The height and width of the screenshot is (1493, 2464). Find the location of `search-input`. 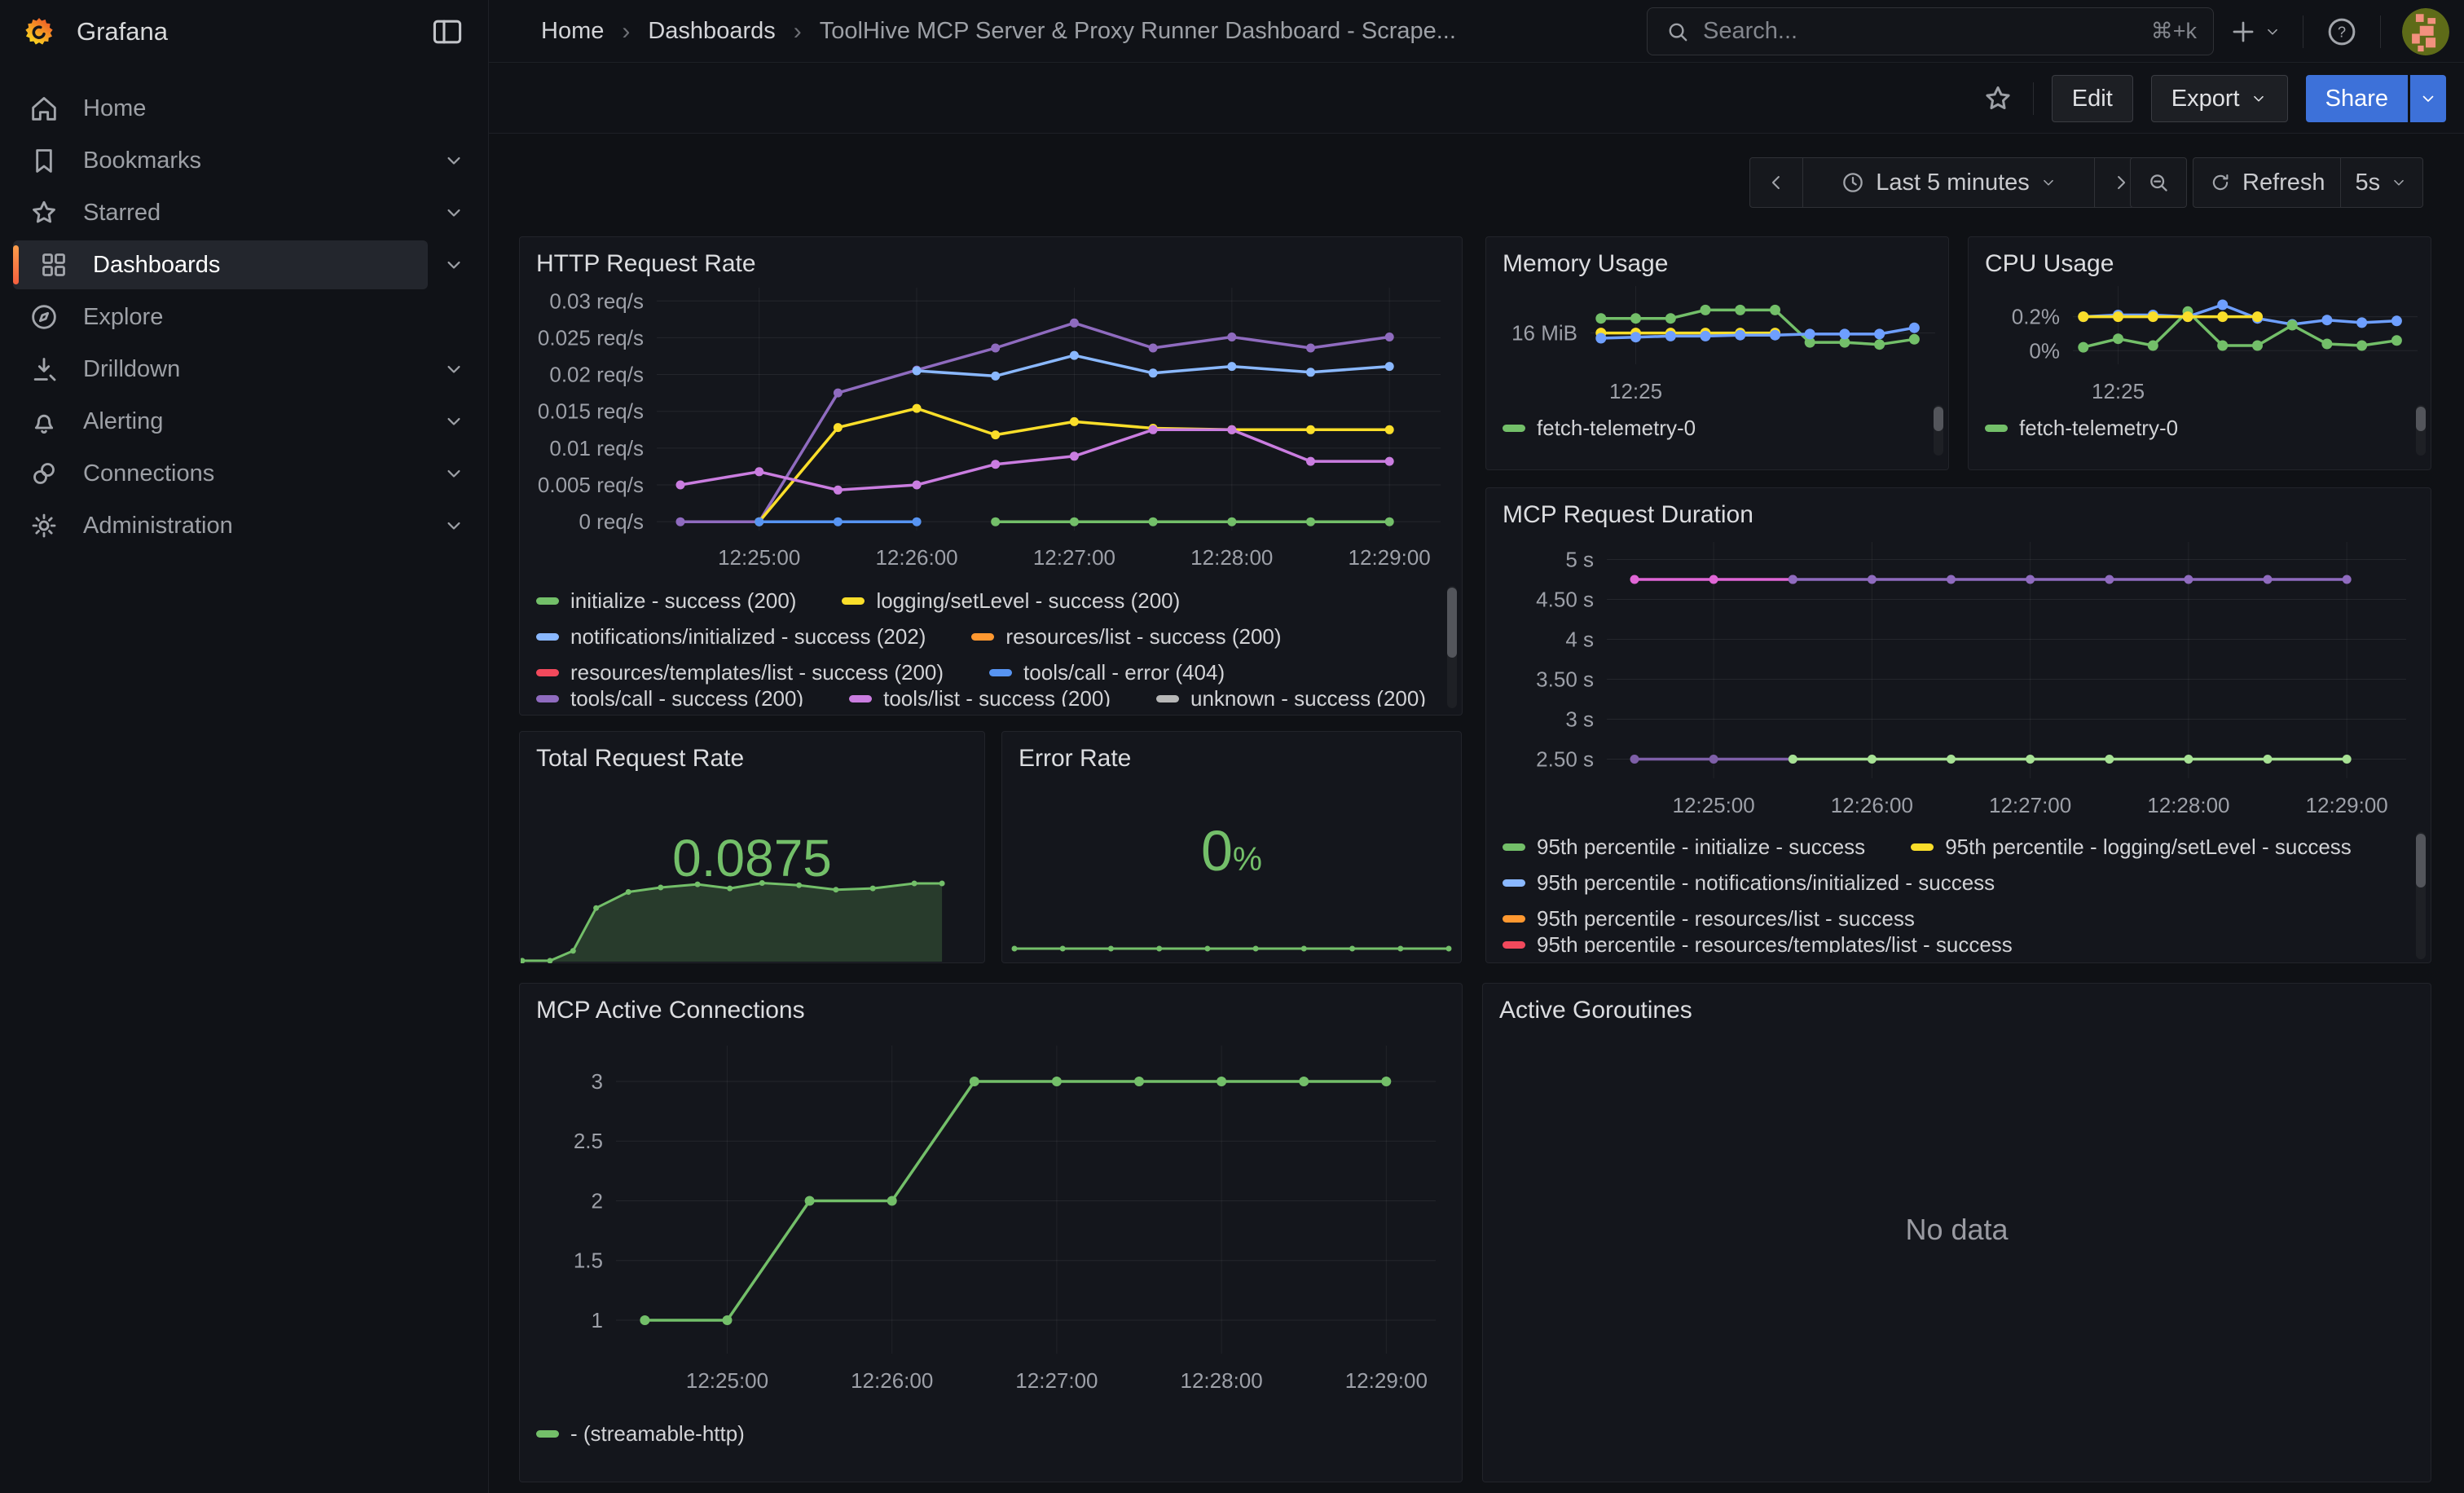

search-input is located at coordinates (1921, 31).